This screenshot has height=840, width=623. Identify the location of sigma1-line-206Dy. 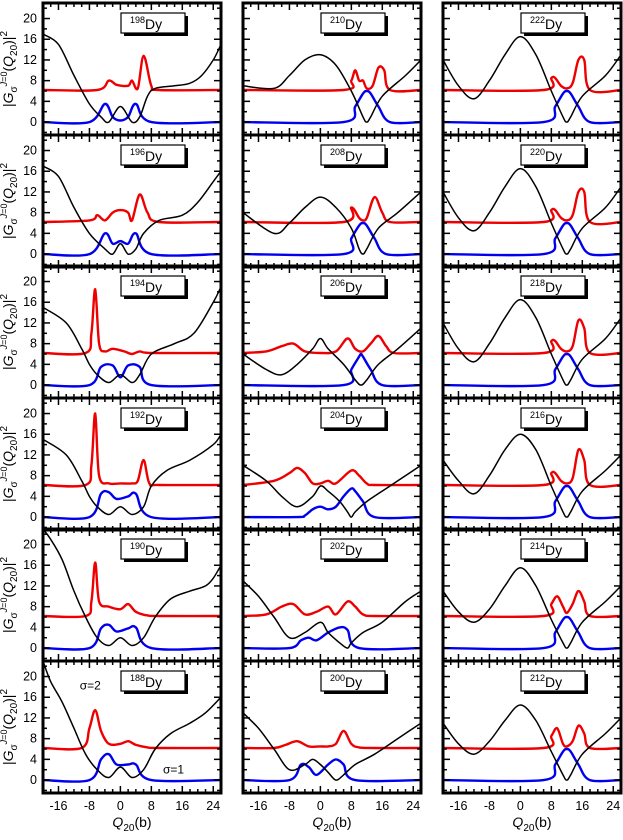
(332, 370).